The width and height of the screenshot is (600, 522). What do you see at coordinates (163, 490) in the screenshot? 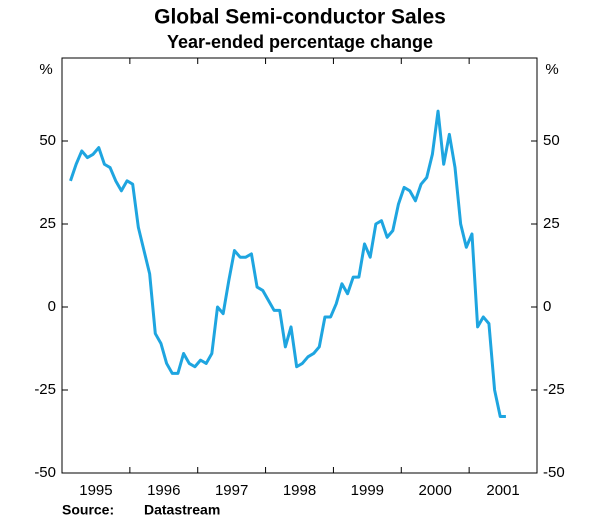
I see `x-tick-label: 1996` at bounding box center [163, 490].